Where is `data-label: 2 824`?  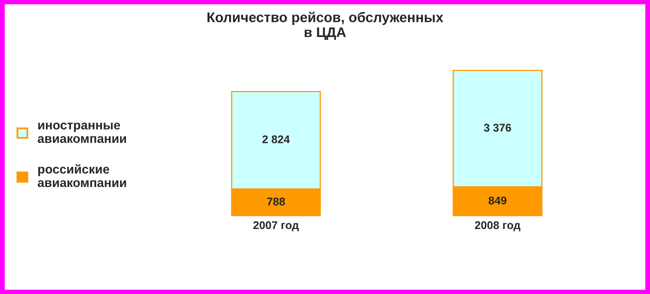 data-label: 2 824 is located at coordinates (276, 139).